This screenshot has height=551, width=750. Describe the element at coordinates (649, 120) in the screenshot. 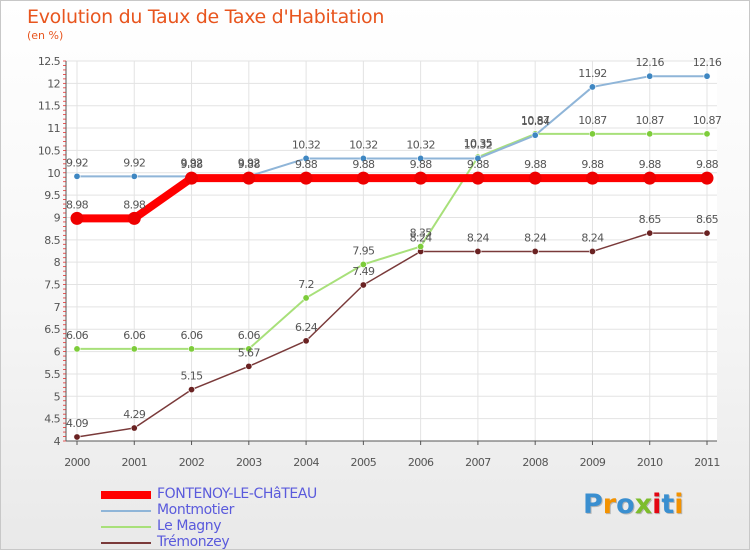

I see `data-label: 10.87` at that location.